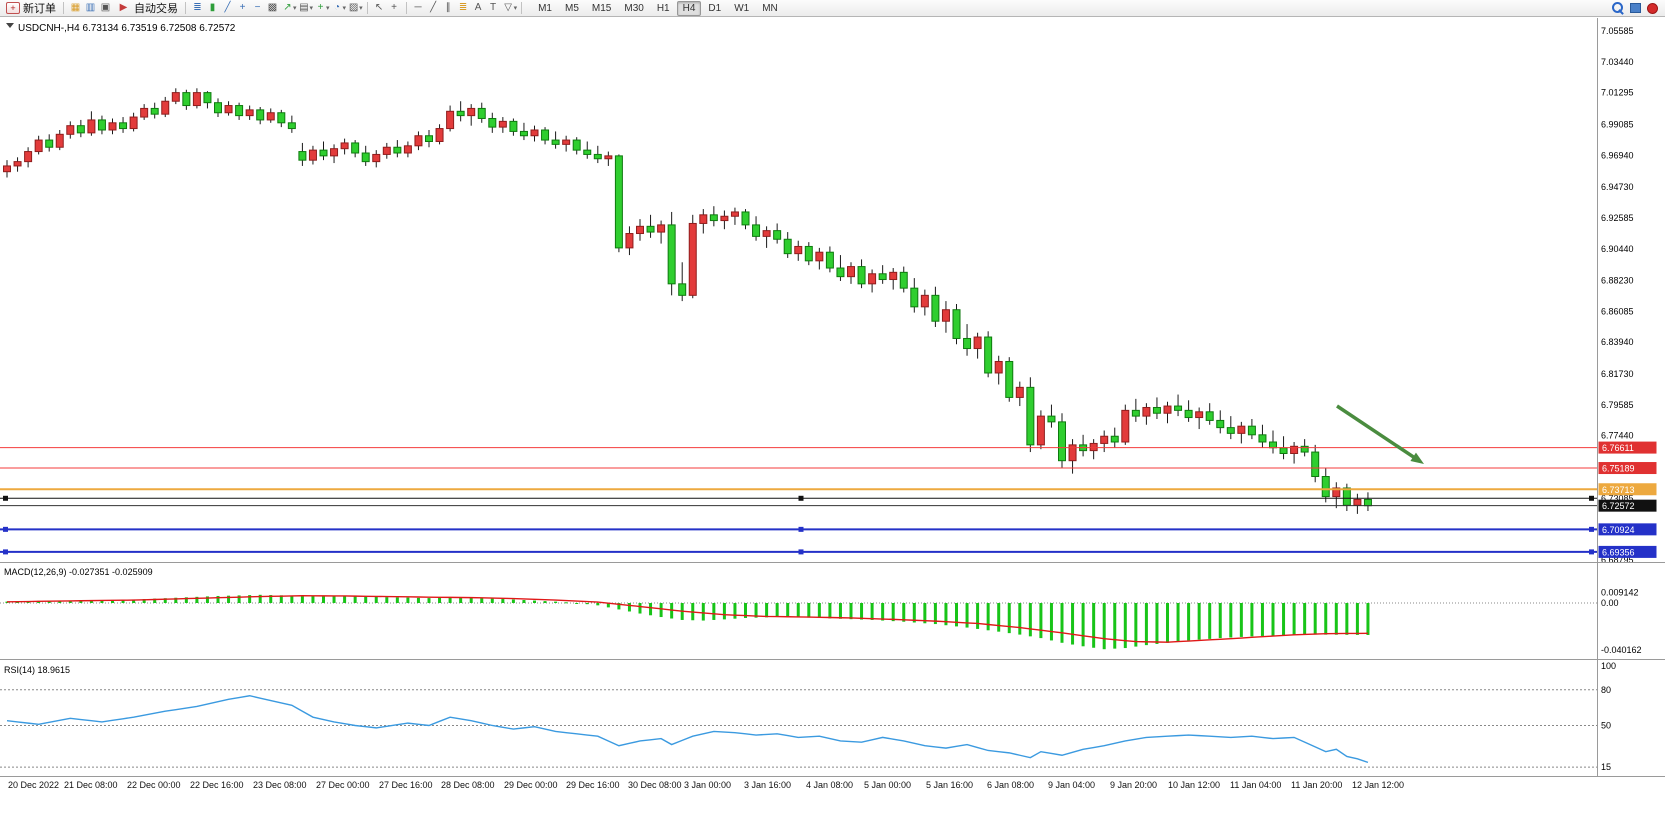 Image resolution: width=1665 pixels, height=826 pixels. Describe the element at coordinates (197, 7) in the screenshot. I see `bar-chart-icon: ≣` at that location.